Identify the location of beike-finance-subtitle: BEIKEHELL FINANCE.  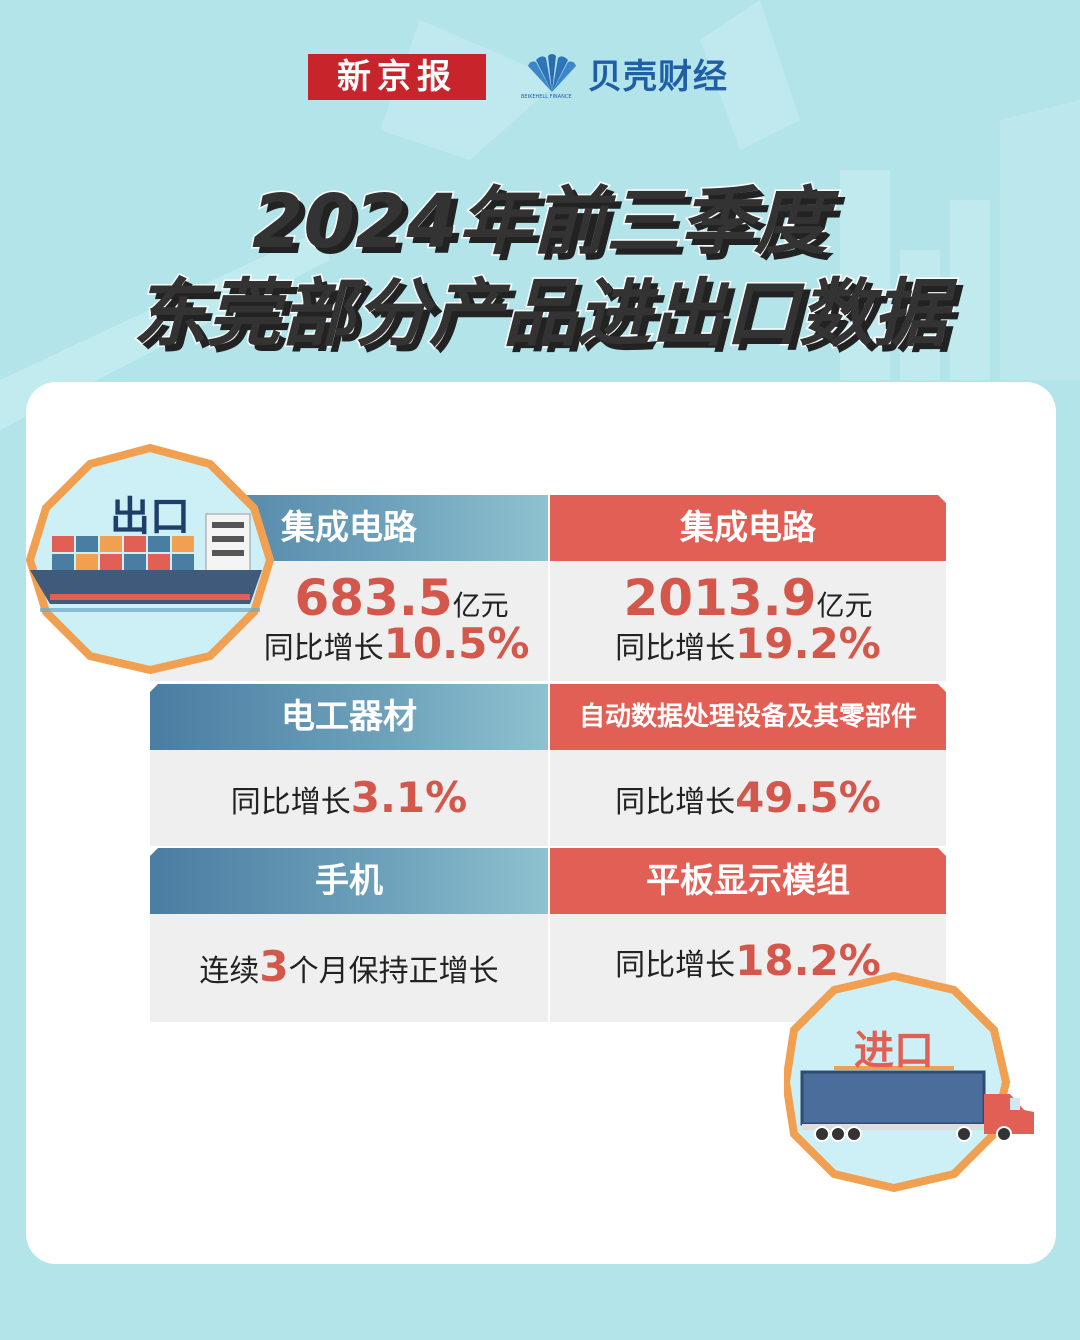
(546, 97).